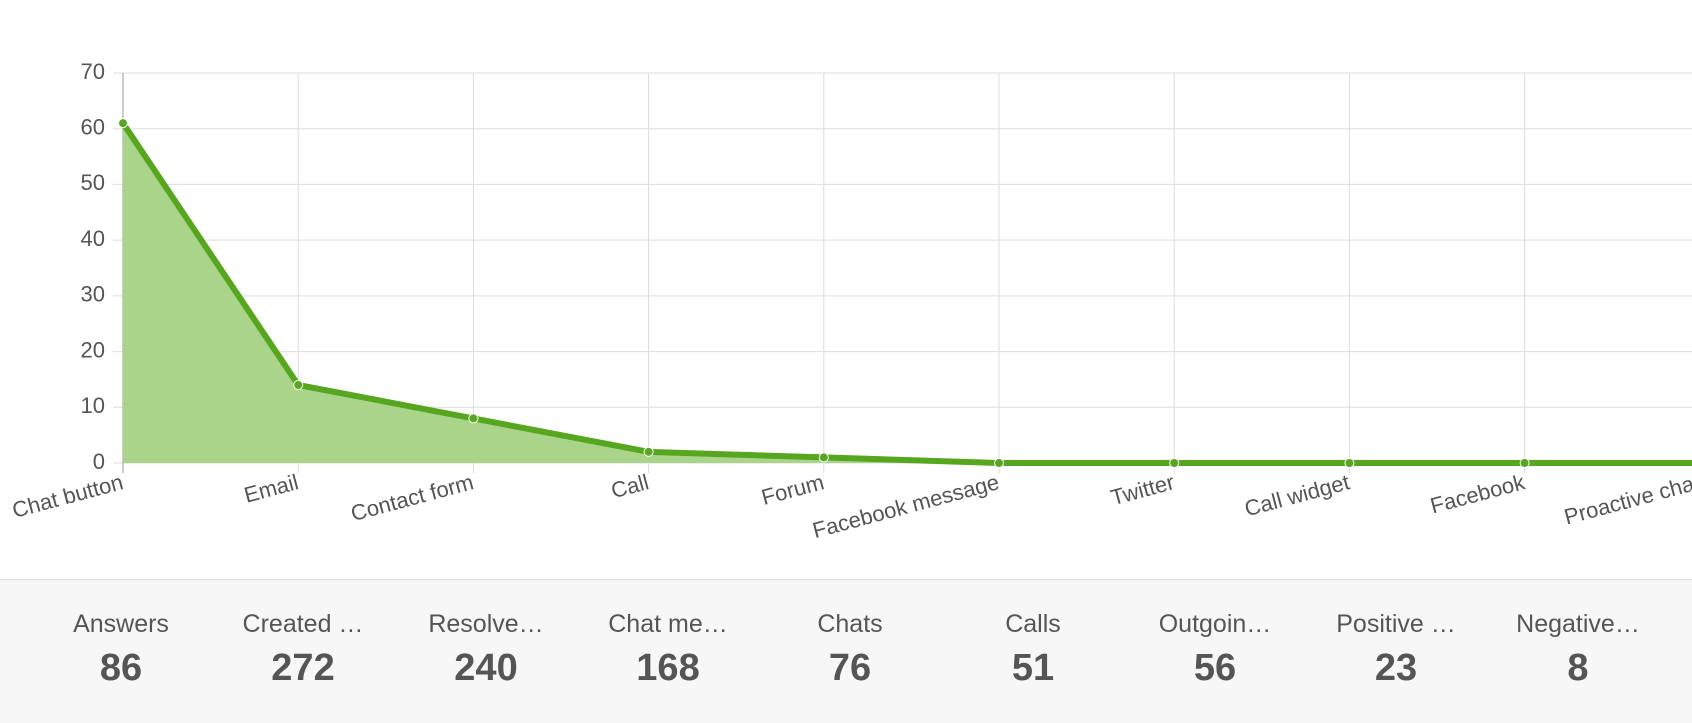 This screenshot has height=723, width=1692. Describe the element at coordinates (93, 182) in the screenshot. I see `y-tick-label: 50` at that location.